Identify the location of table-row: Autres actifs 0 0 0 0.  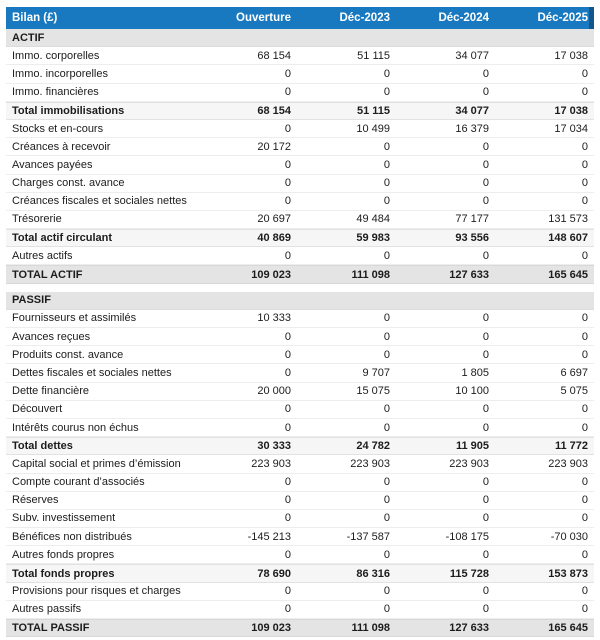
(300, 256).